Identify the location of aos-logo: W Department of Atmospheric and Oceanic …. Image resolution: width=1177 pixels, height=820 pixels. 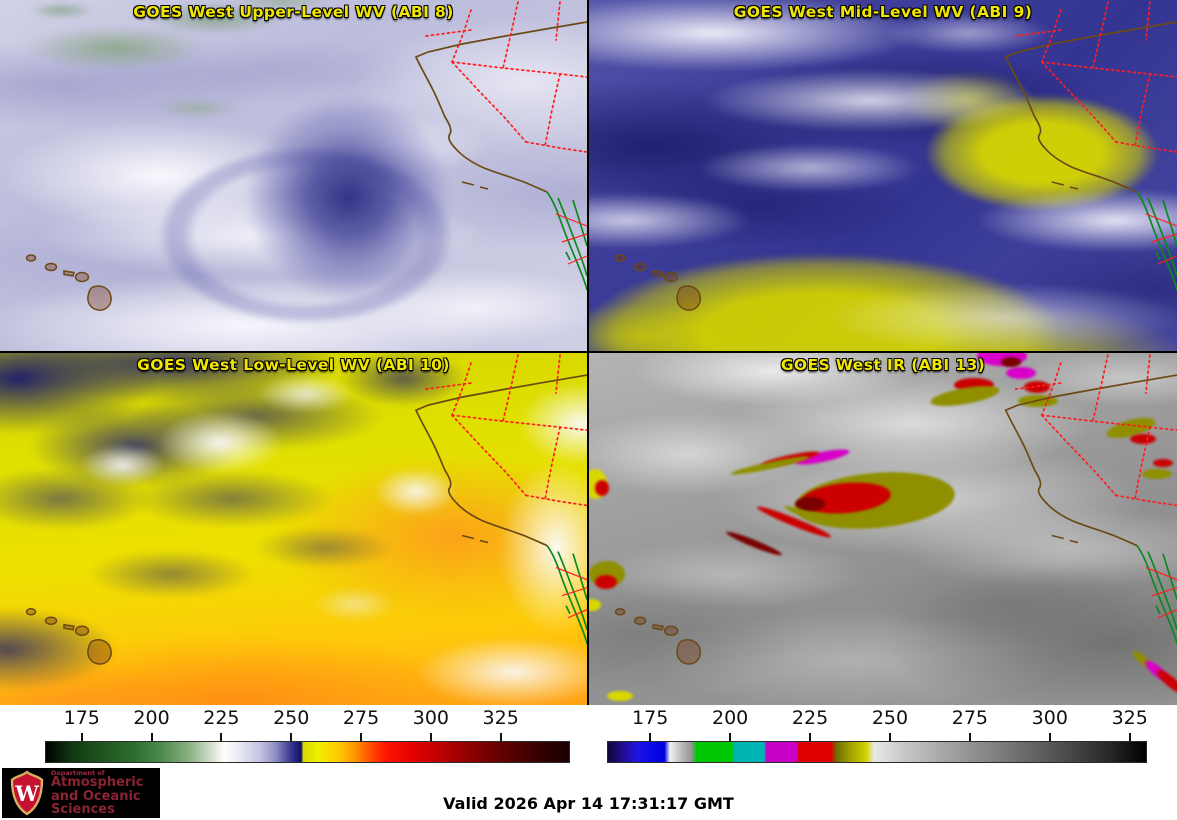
(81, 793).